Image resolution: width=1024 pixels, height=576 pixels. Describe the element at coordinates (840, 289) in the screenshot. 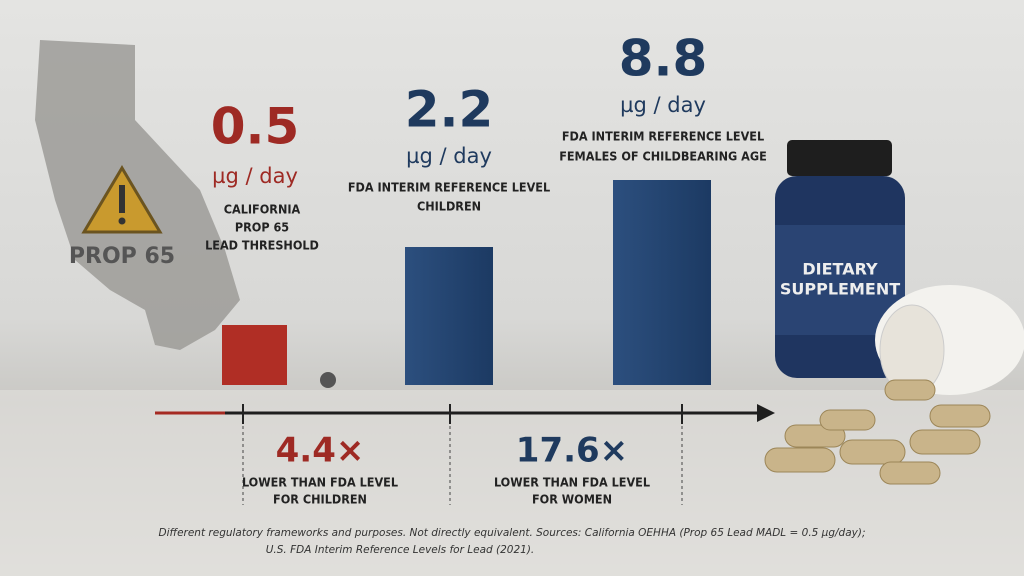

I see `bottle-text: SUPPLEMENT` at that location.